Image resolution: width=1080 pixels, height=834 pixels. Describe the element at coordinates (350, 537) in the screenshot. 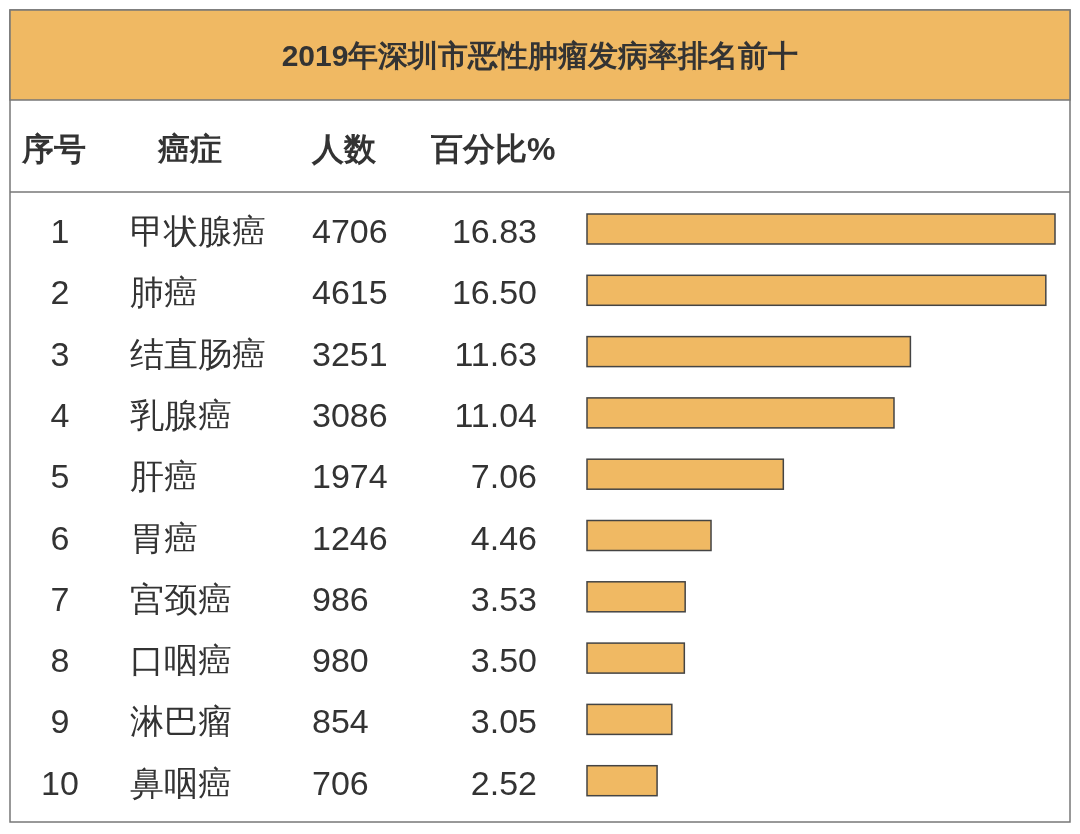

I see `text: 1246` at that location.